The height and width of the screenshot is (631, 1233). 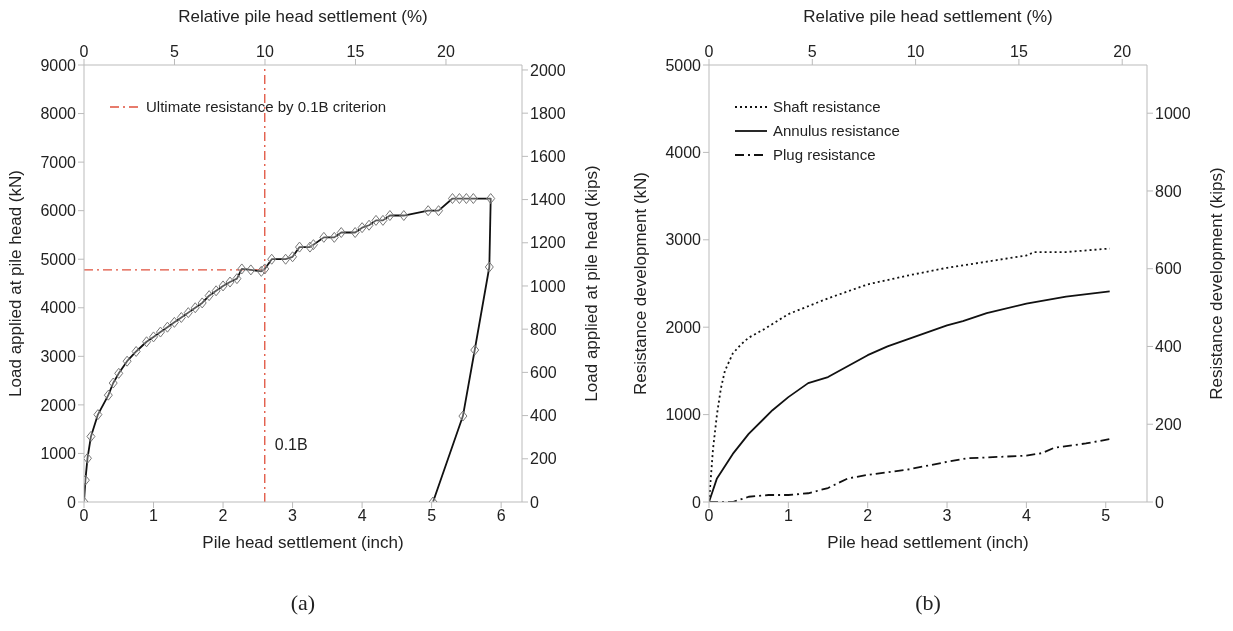 I want to click on legend-label: Annulus resistance, so click(x=836, y=131).